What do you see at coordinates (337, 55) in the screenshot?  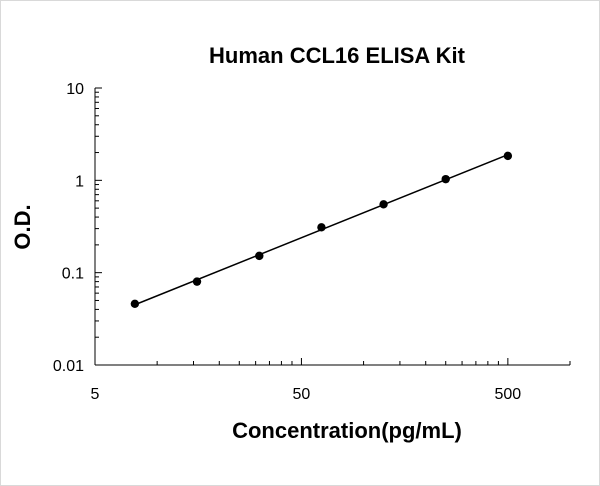 I see `chart-title: Human CCL16 ELISA Kit` at bounding box center [337, 55].